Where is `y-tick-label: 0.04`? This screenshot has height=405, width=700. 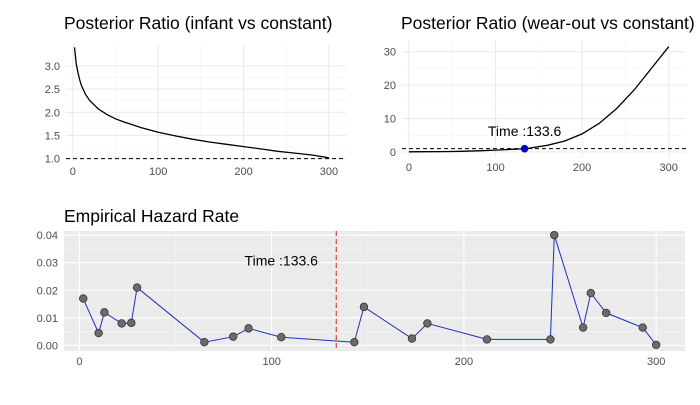 y-tick-label: 0.04 is located at coordinates (47, 236).